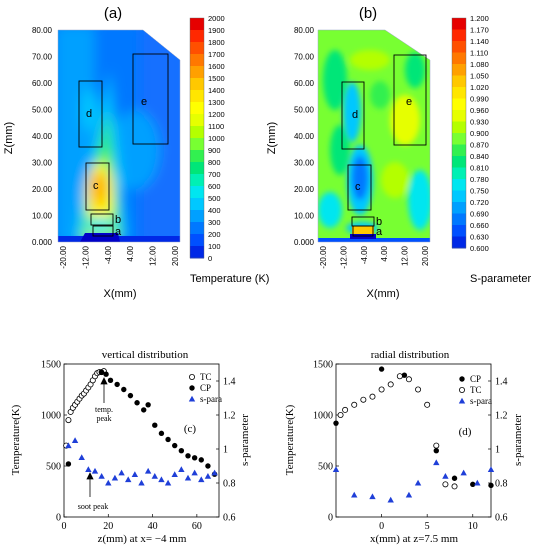 The image size is (533, 550). I want to click on y-tick-label: 40.00, so click(42, 136).